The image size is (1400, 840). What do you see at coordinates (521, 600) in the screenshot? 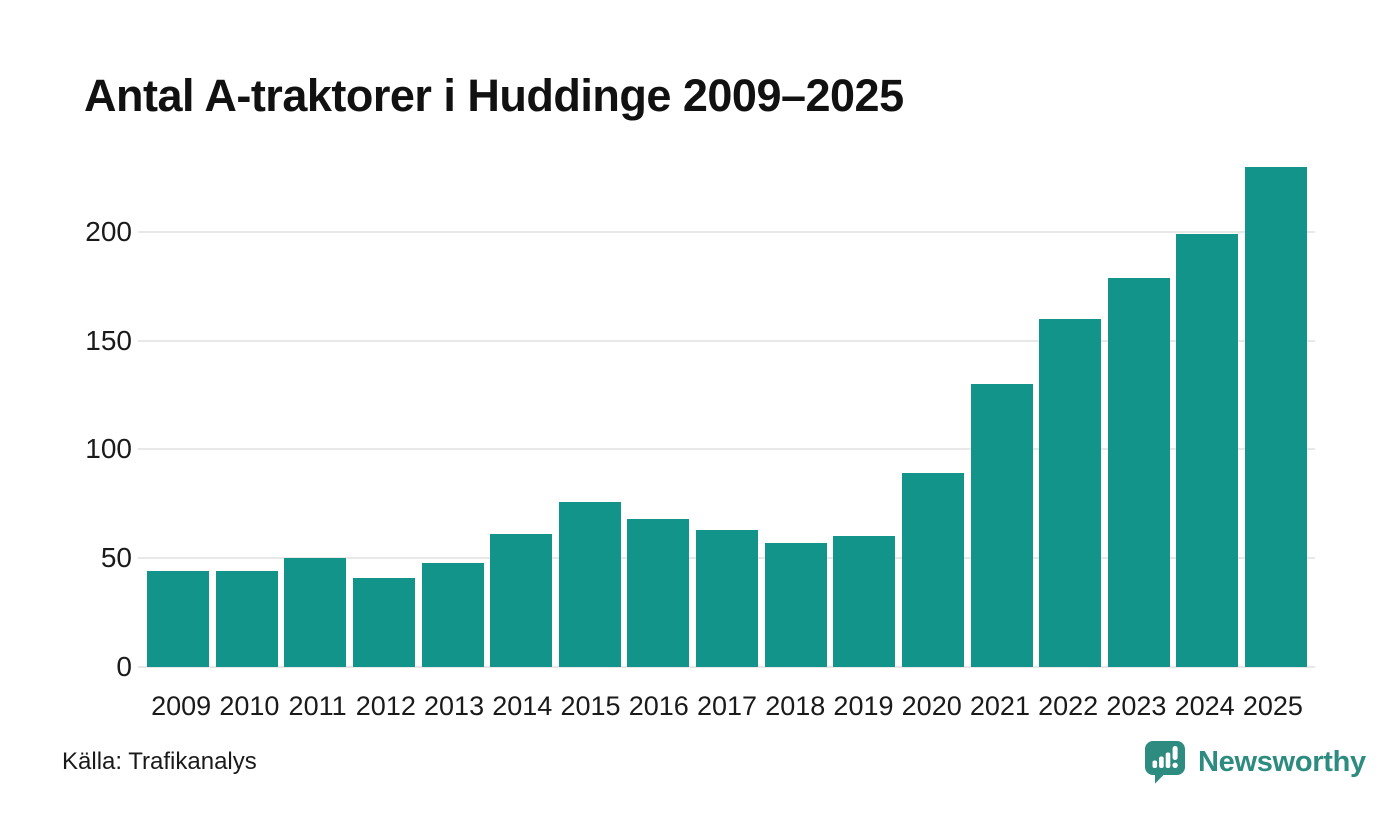
I see `bar-2014` at bounding box center [521, 600].